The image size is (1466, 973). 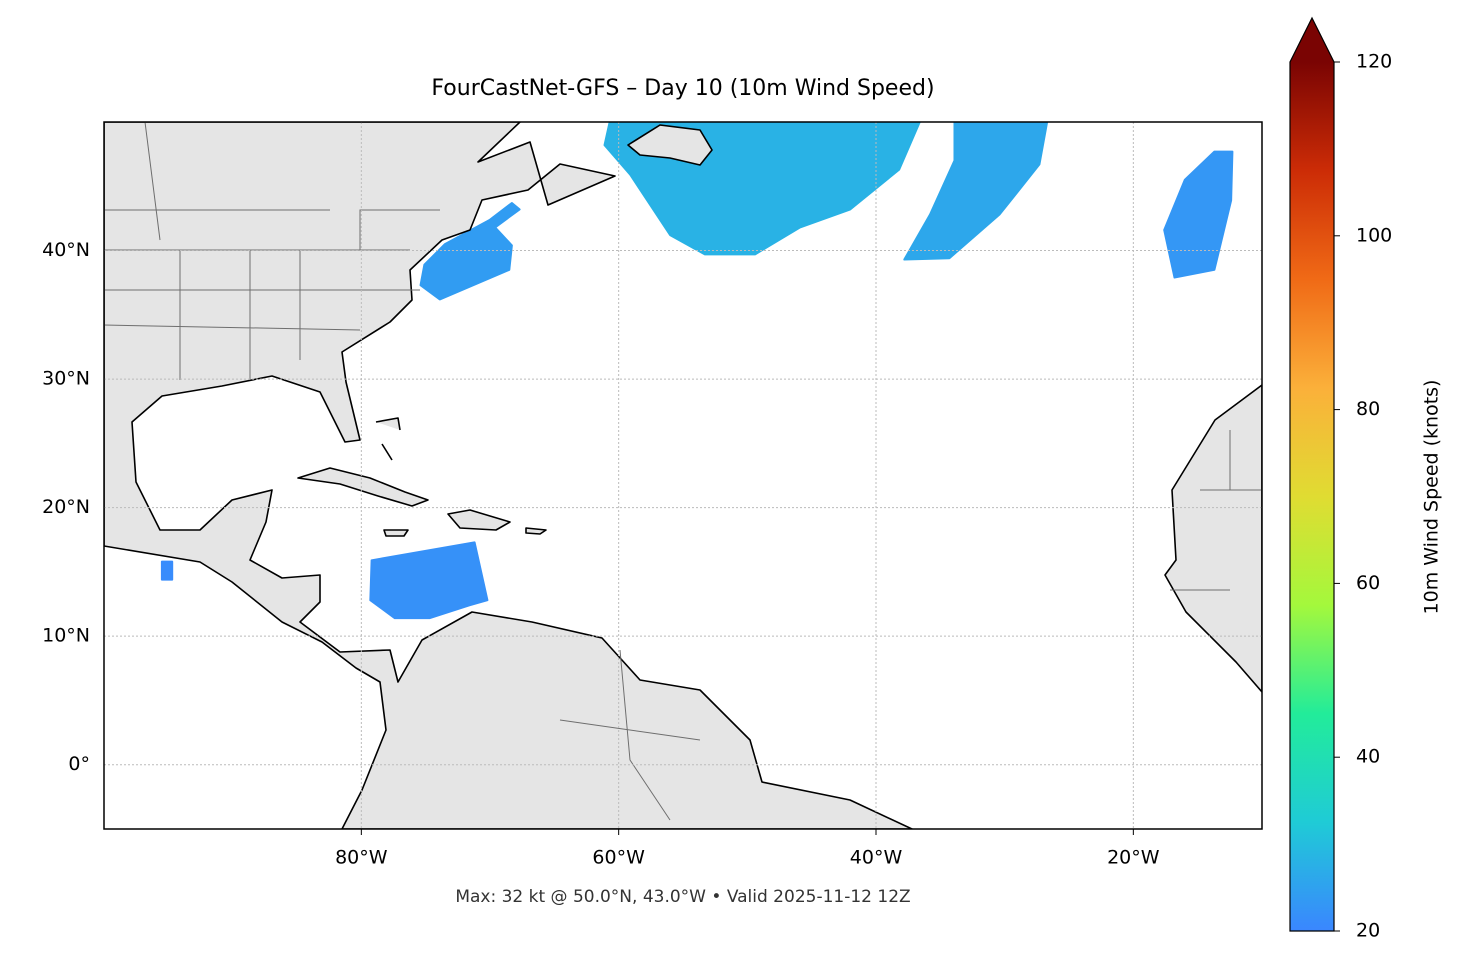 I want to click on colorbar-tick-label: 20, so click(x=1368, y=931).